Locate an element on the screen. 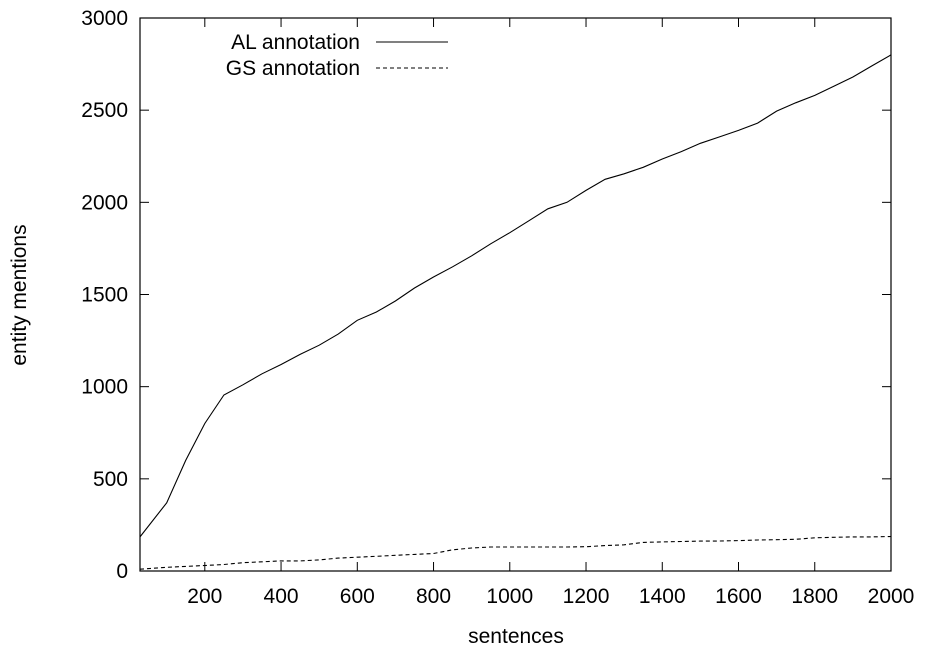 The image size is (930, 651). x-axis-label: sentences is located at coordinates (516, 636).